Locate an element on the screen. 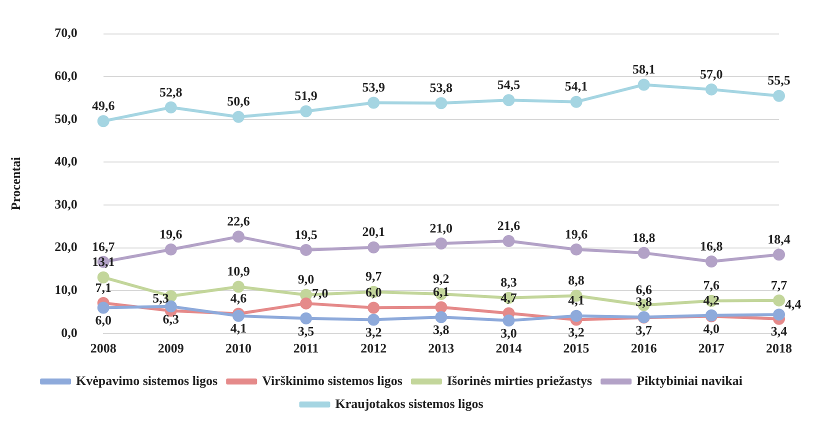 The height and width of the screenshot is (421, 814). data-label: 16,8 is located at coordinates (712, 246).